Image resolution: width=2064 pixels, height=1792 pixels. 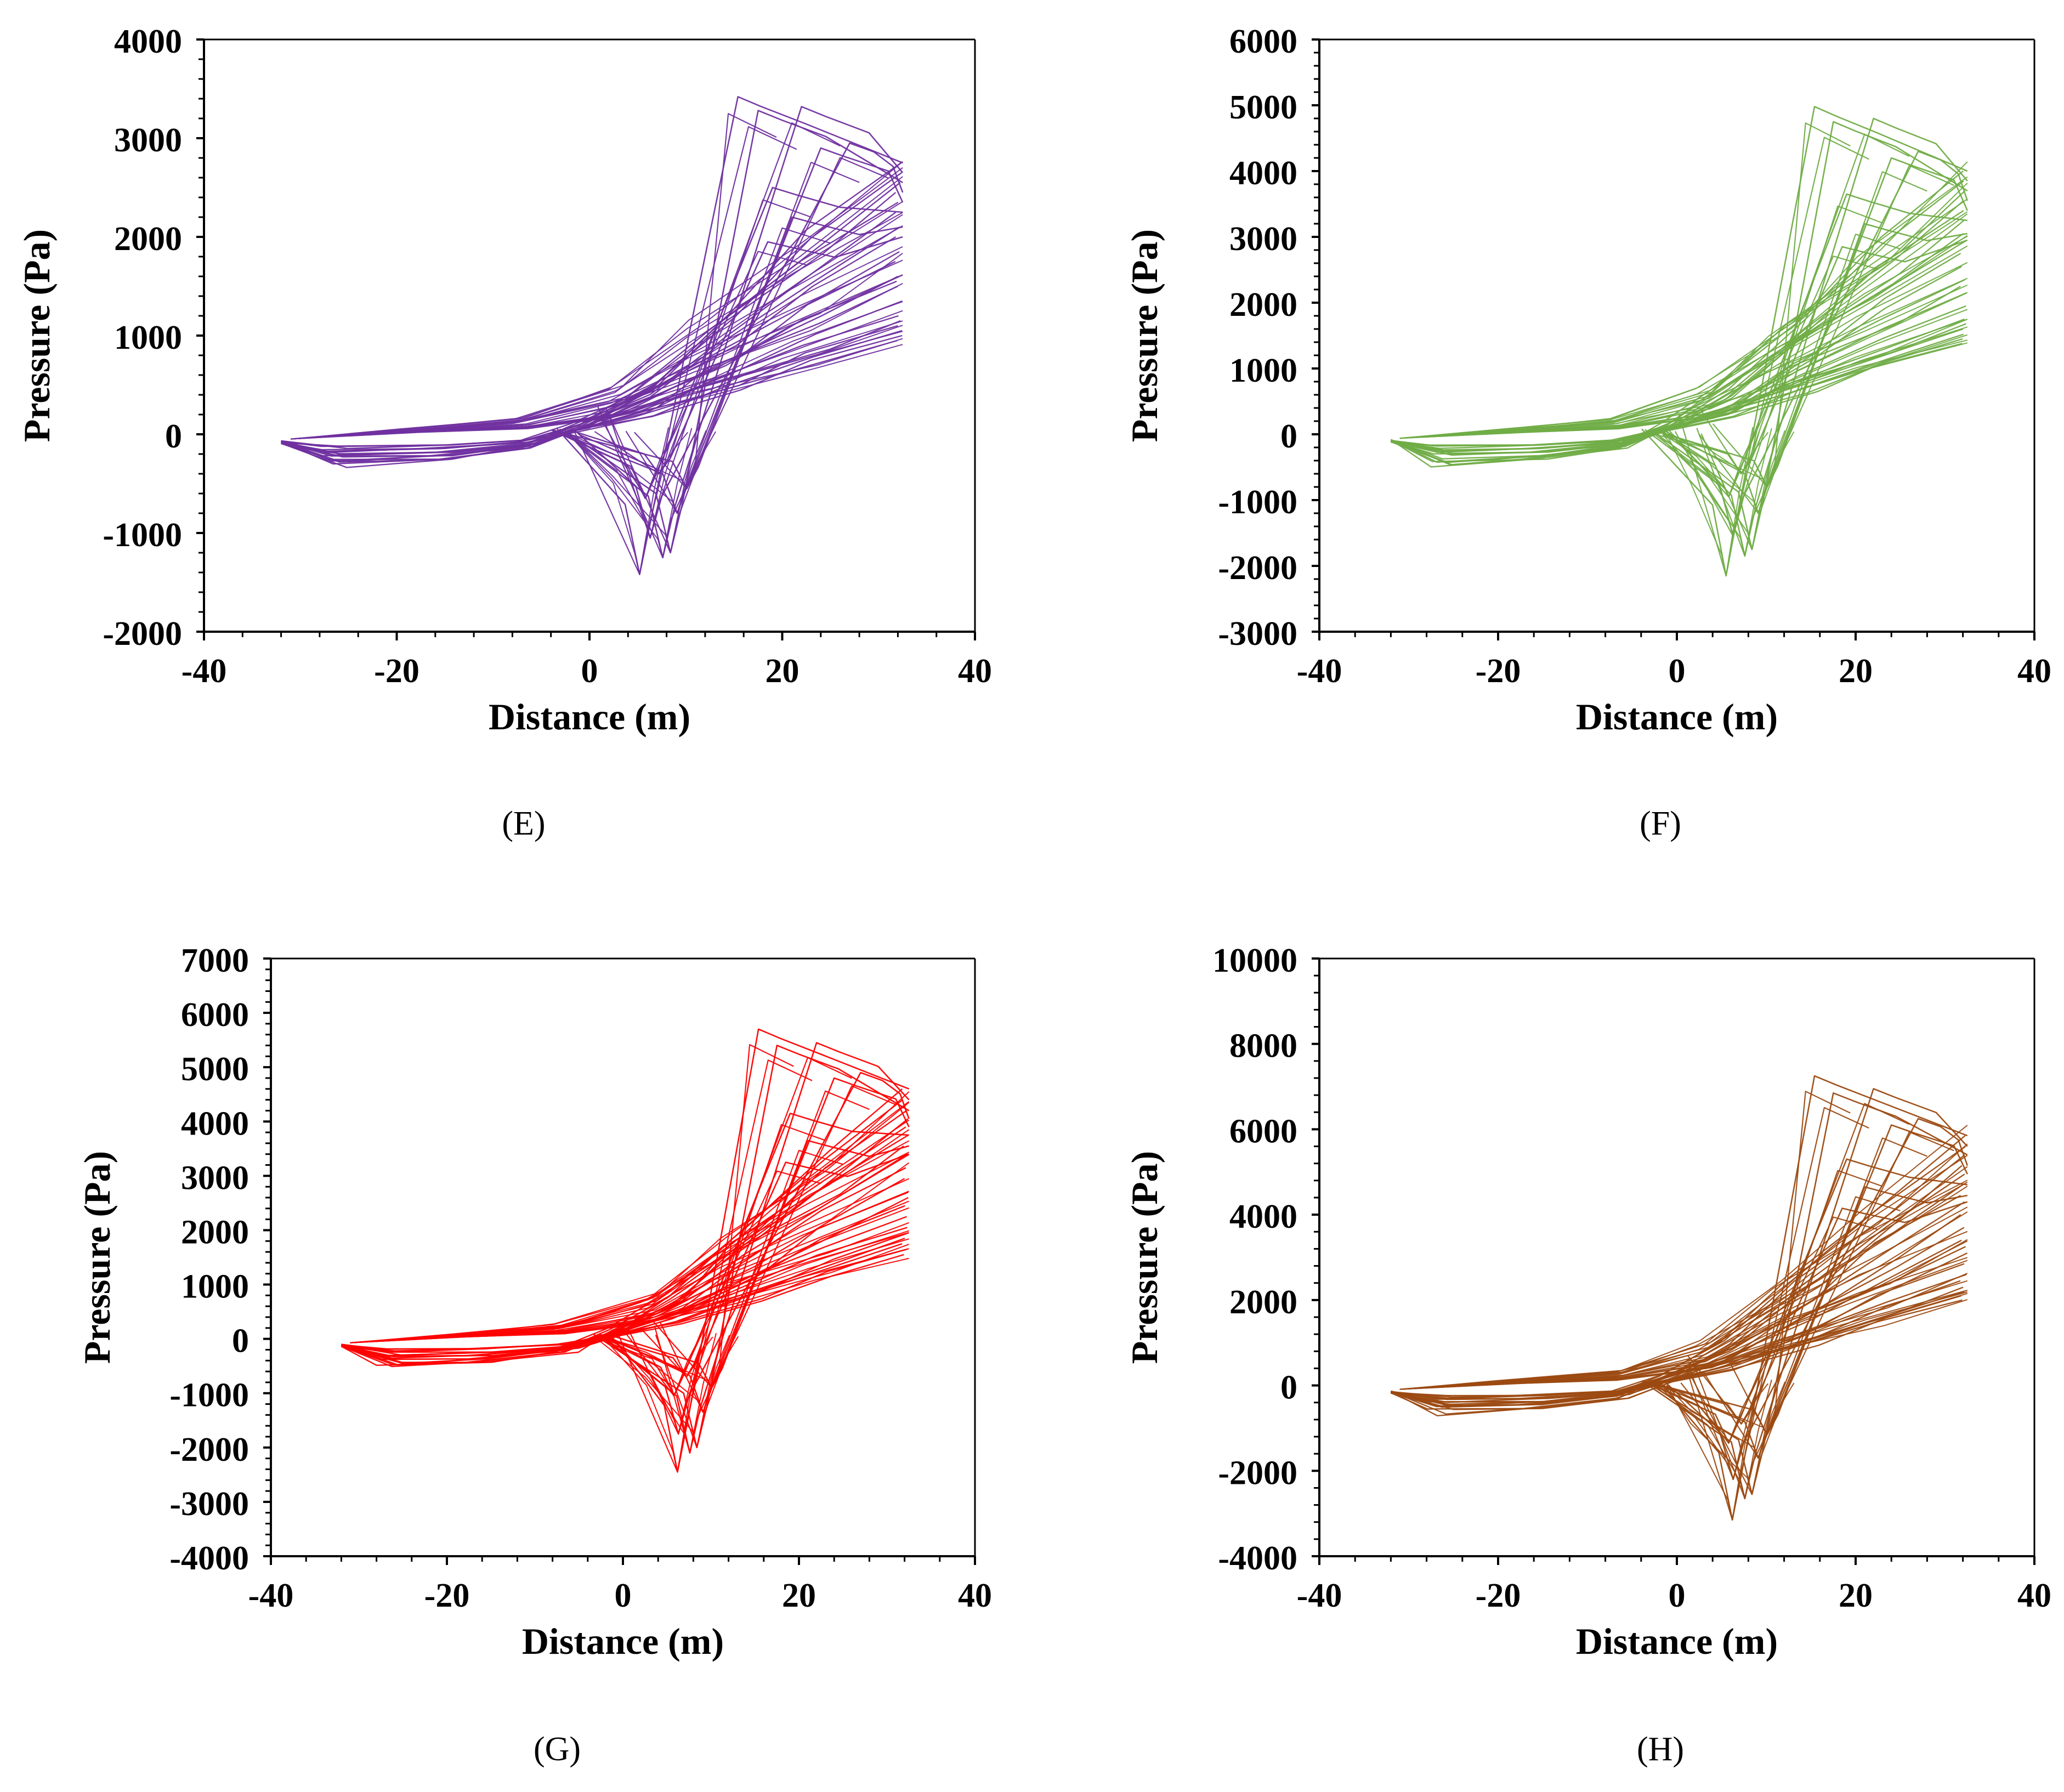 What do you see at coordinates (1856, 1595) in the screenshot?
I see `x-tick-label-h-3: 20` at bounding box center [1856, 1595].